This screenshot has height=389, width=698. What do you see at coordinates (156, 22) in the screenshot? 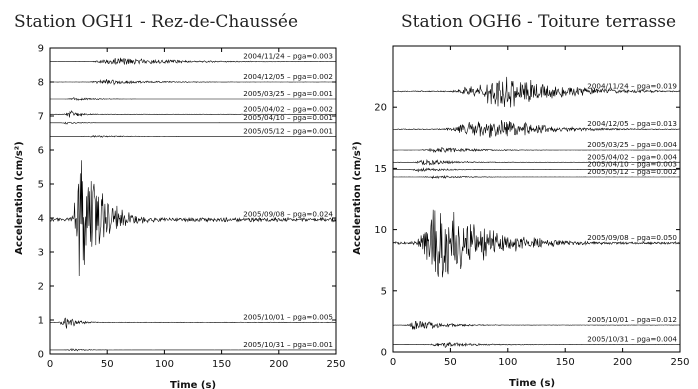
I see `chart-title: Station OGH1 - Rez-de-Chaussée` at bounding box center [156, 22].